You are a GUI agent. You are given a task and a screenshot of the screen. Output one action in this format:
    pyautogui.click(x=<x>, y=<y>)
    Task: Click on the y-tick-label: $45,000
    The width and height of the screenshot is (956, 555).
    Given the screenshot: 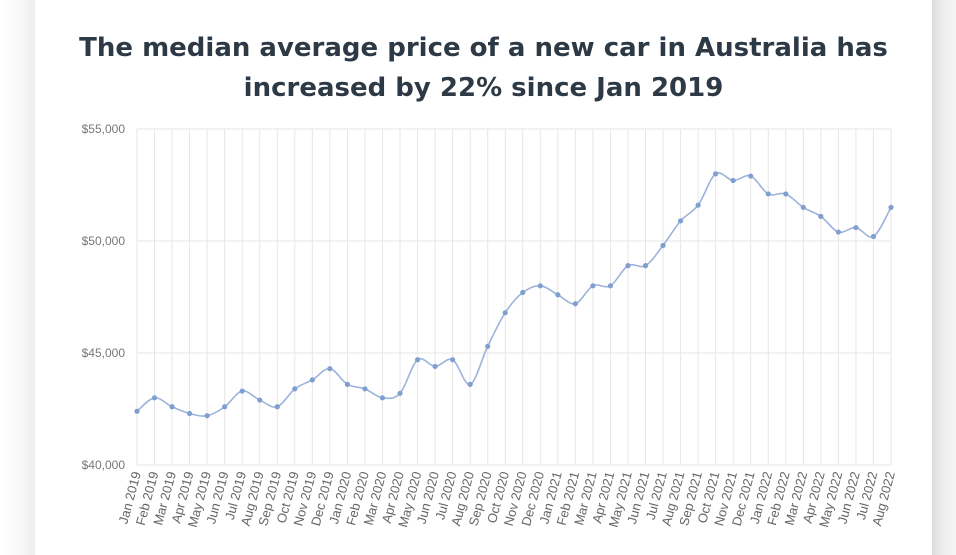 What is the action you would take?
    pyautogui.click(x=104, y=353)
    